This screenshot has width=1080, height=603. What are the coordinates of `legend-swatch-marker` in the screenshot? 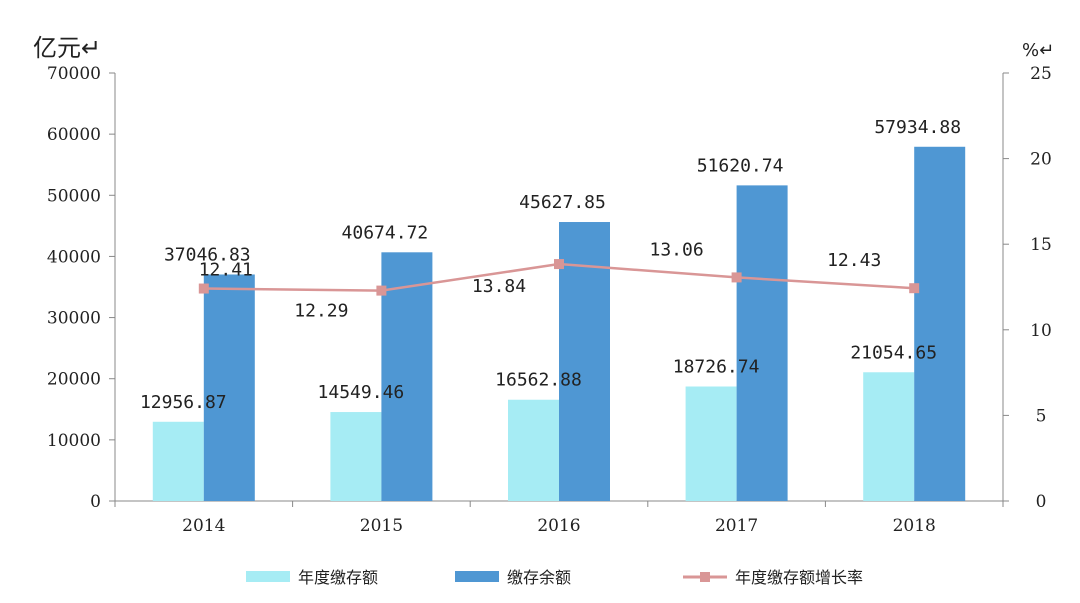 It's located at (705, 577).